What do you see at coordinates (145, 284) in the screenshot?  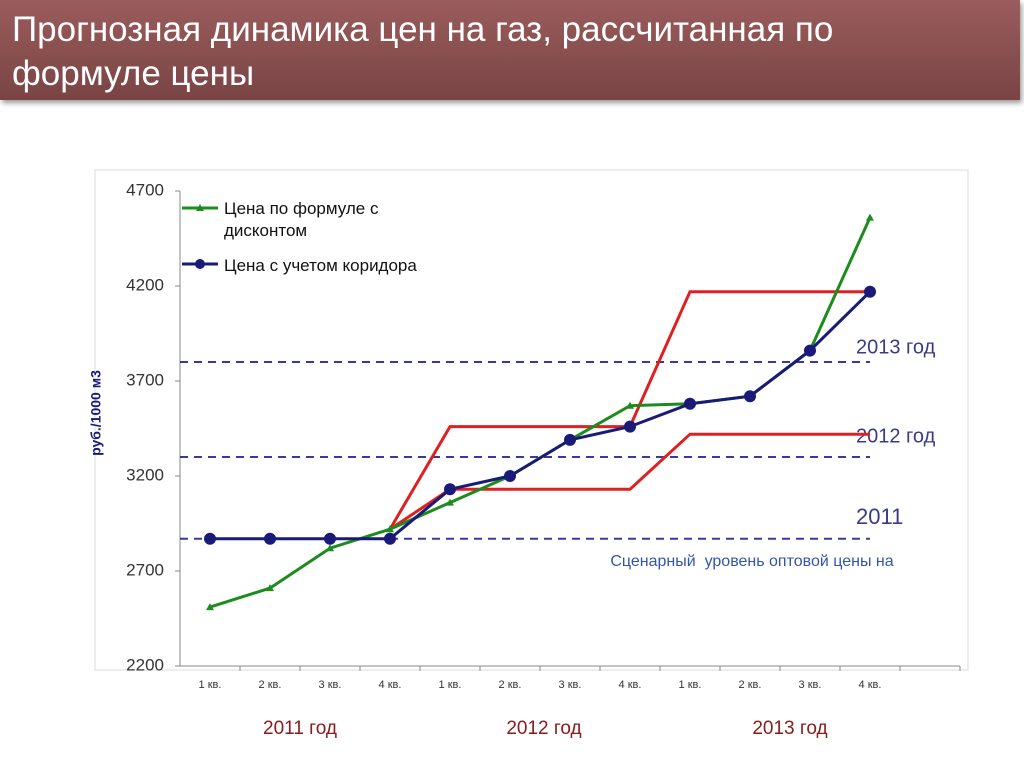 I see `y-tick-label: 4200` at bounding box center [145, 284].